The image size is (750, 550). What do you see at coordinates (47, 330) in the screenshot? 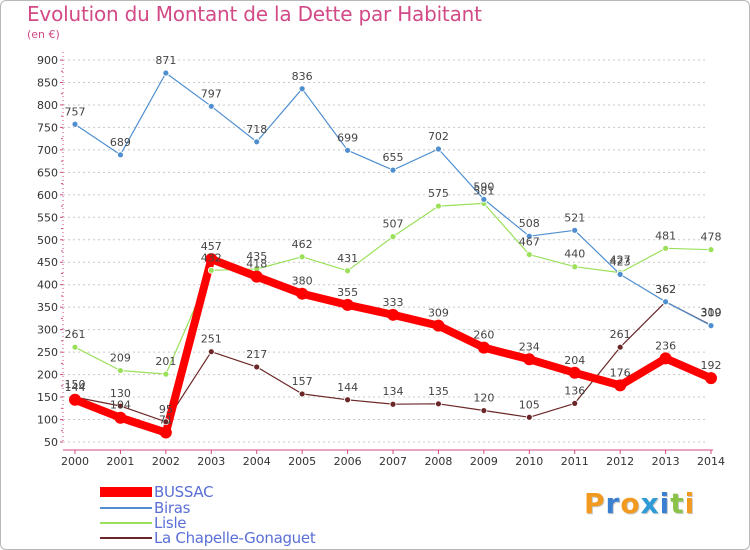
I see `y-tick-label: 300` at bounding box center [47, 330].